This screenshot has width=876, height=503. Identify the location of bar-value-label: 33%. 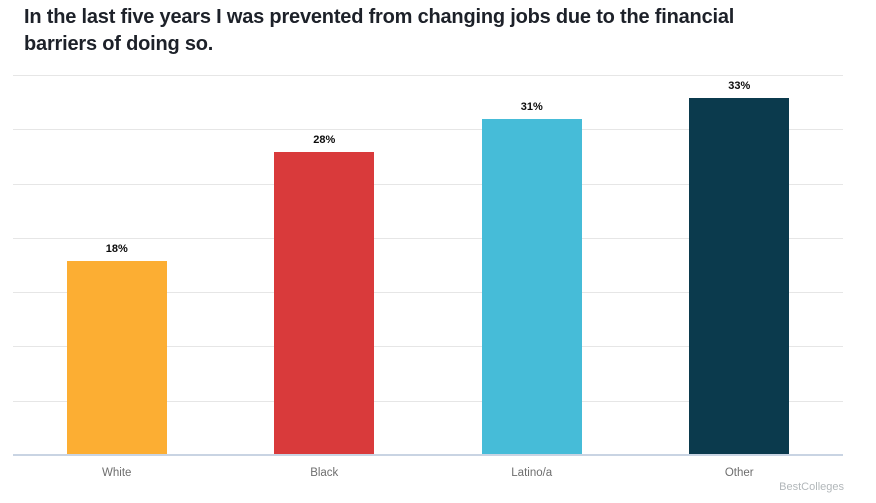
(739, 85).